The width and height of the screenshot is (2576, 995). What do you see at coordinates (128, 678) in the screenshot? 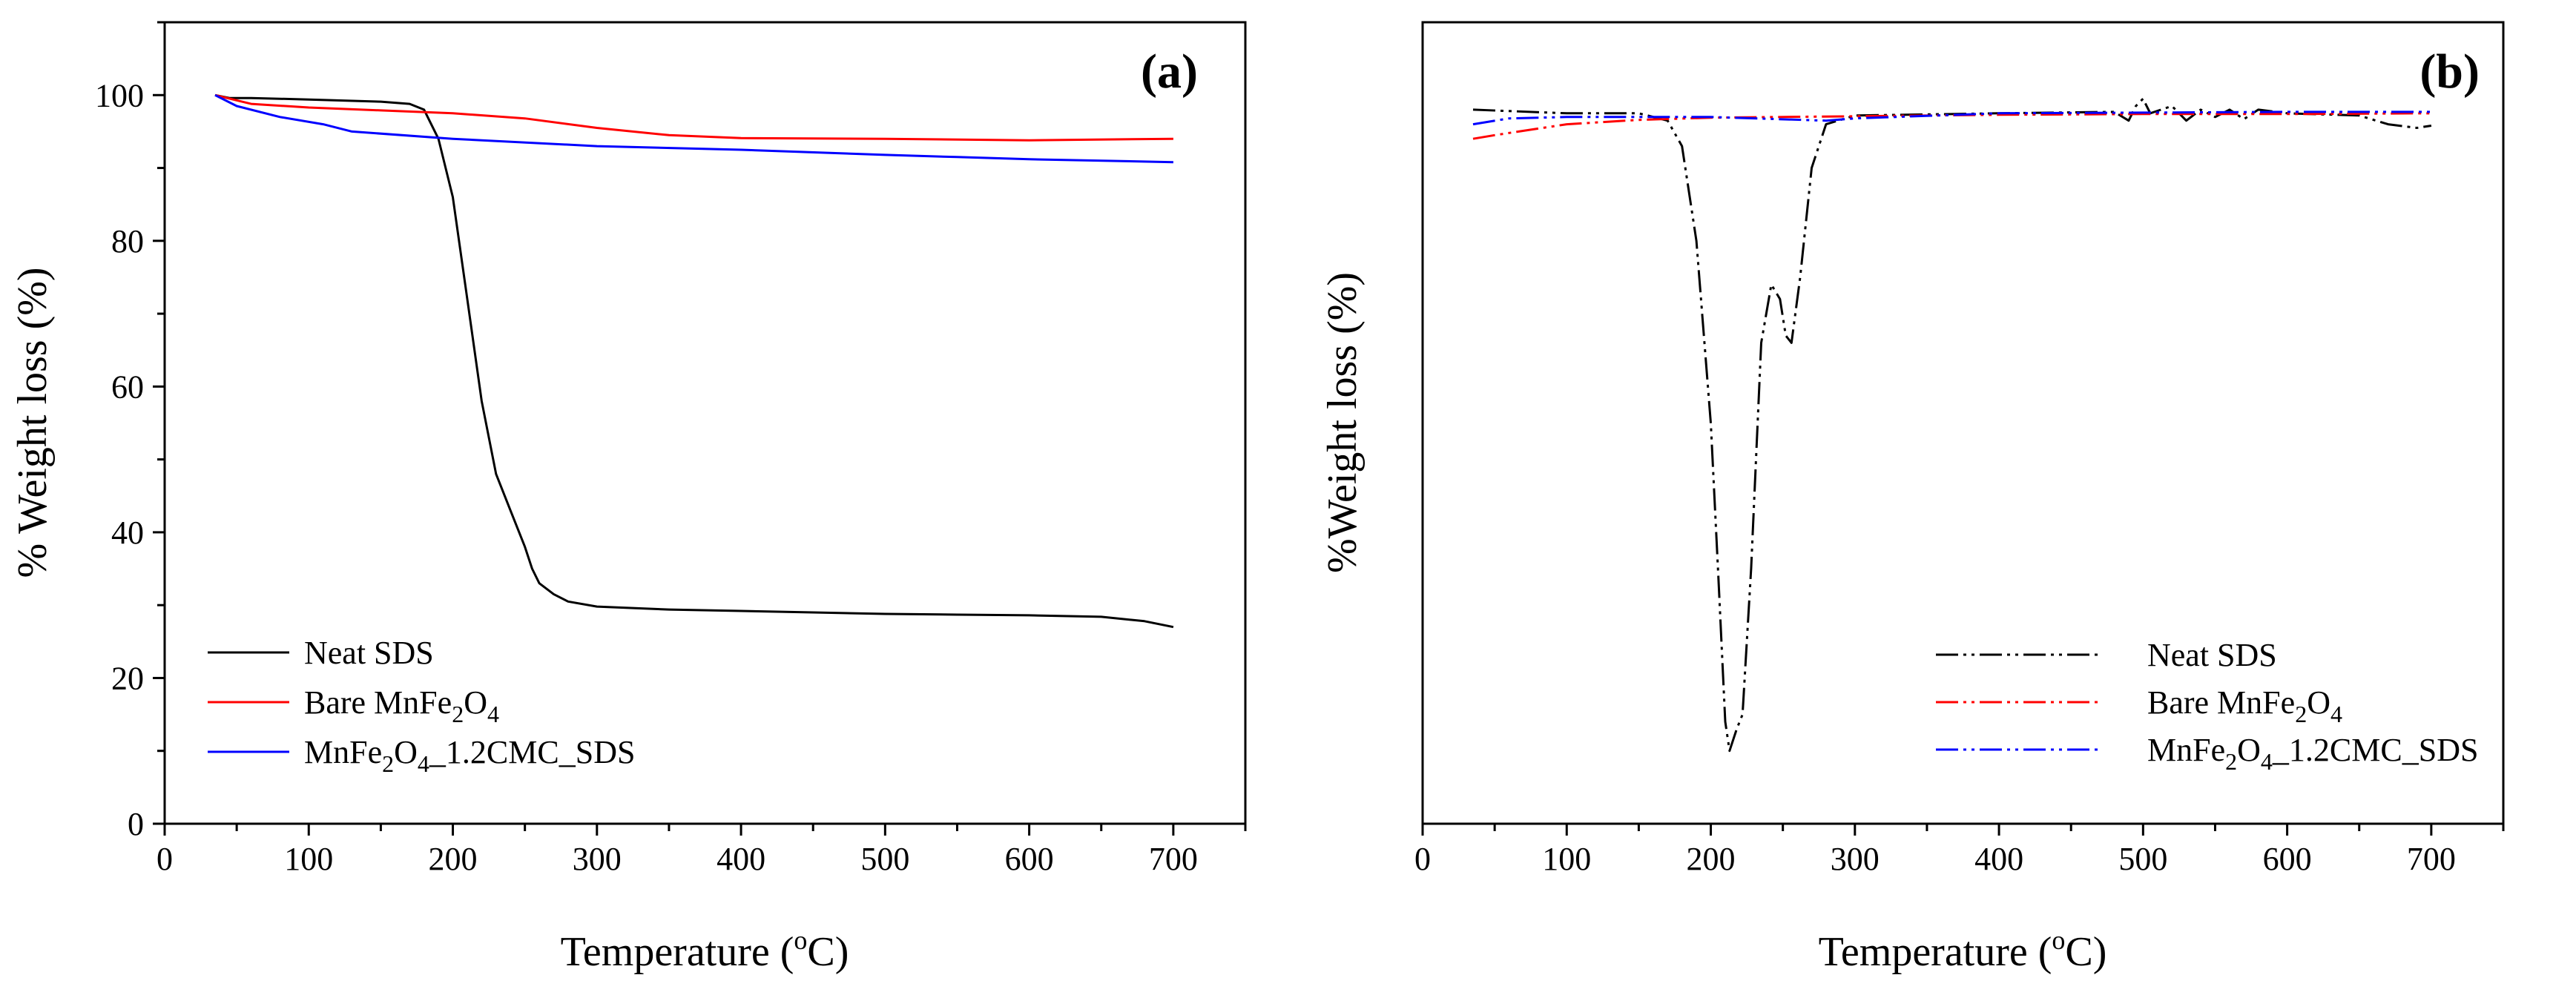
I see `y-tick-label: 20` at bounding box center [128, 678].